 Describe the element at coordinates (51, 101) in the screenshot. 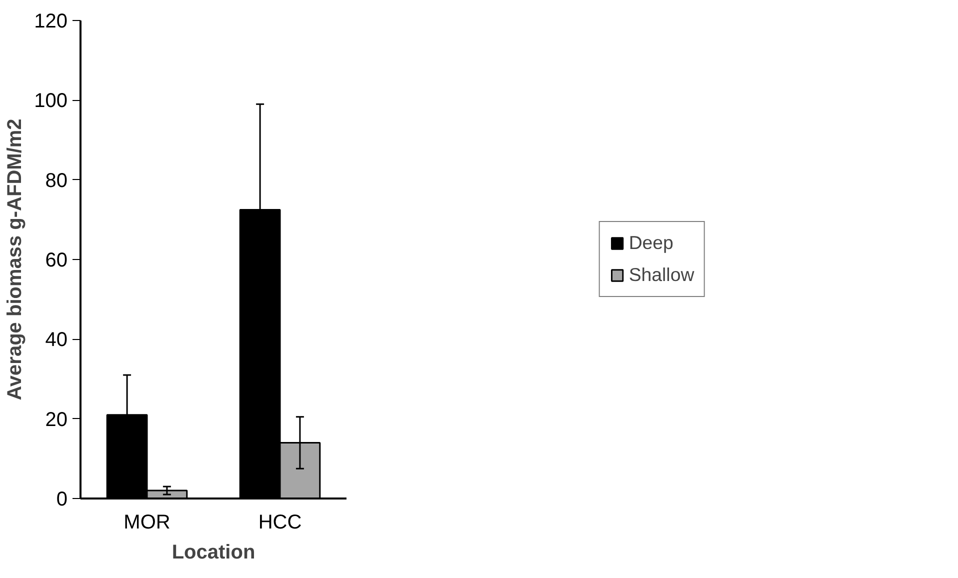

I see `y-tick-label: 100` at that location.